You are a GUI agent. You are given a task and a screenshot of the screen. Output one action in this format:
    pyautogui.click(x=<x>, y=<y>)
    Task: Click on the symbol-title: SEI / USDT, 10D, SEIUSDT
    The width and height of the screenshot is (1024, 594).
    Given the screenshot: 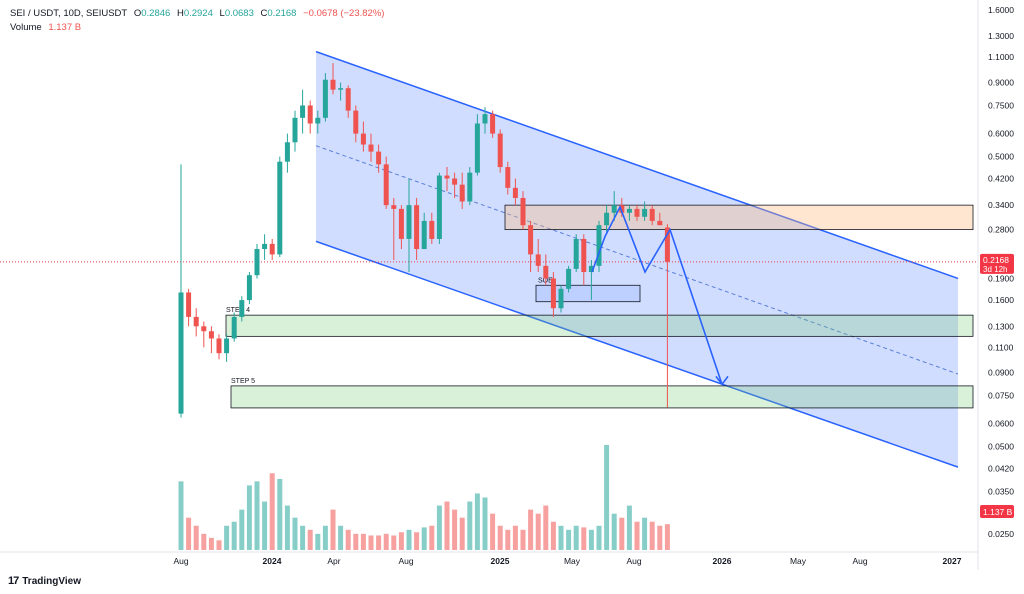 What is the action you would take?
    pyautogui.click(x=69, y=13)
    